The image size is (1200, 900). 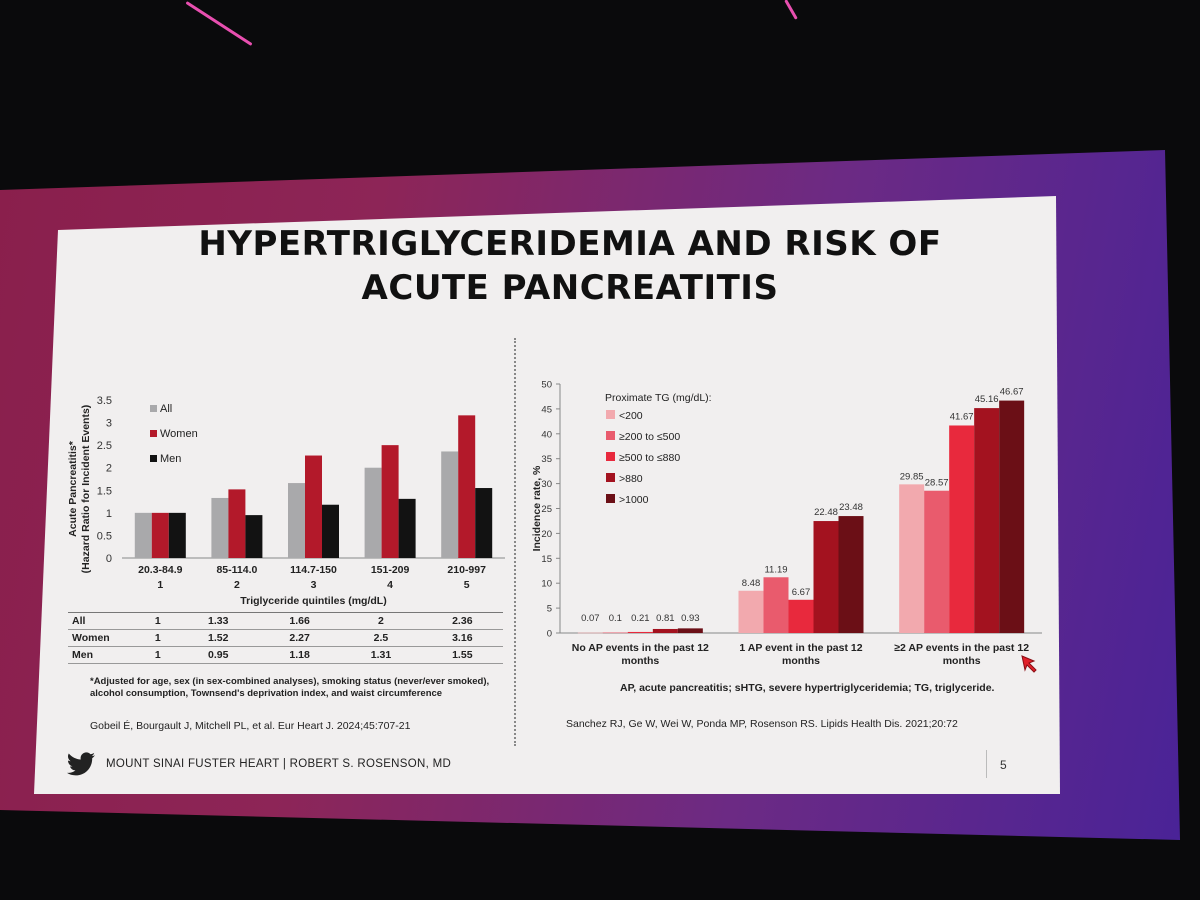 I want to click on data-label: 28.57, so click(x=937, y=483).